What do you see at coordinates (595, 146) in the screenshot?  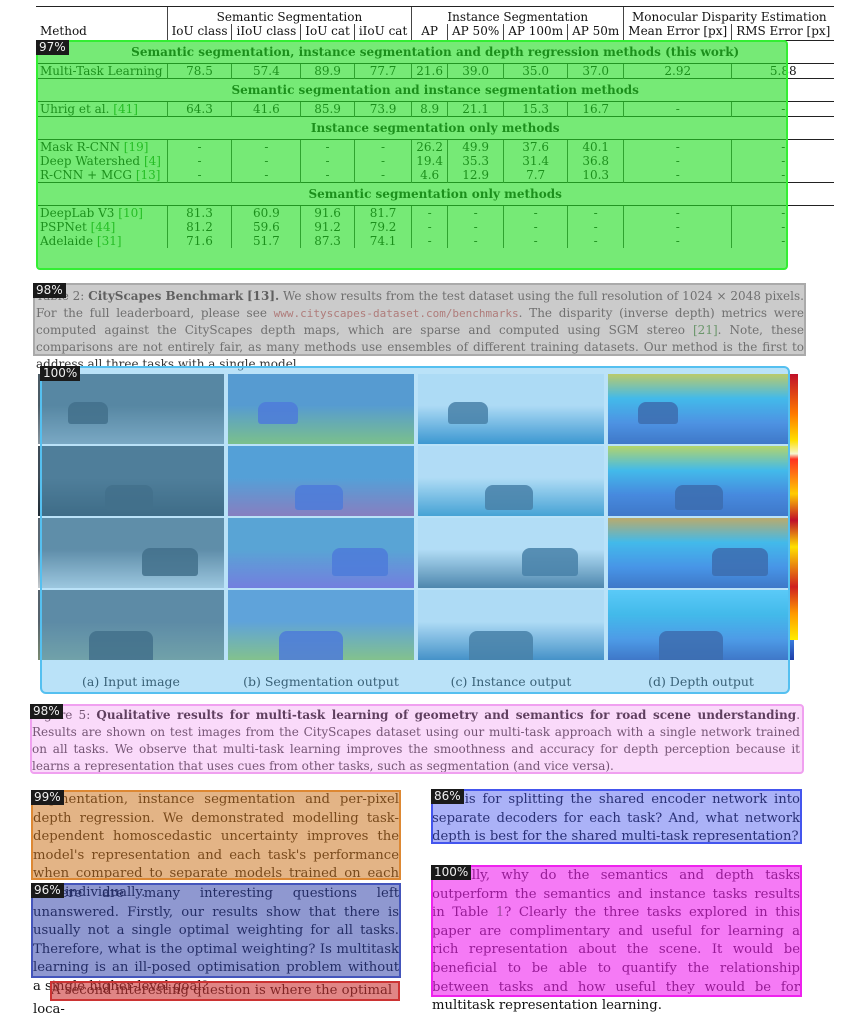 I see `table-cell: 40.1` at bounding box center [595, 146].